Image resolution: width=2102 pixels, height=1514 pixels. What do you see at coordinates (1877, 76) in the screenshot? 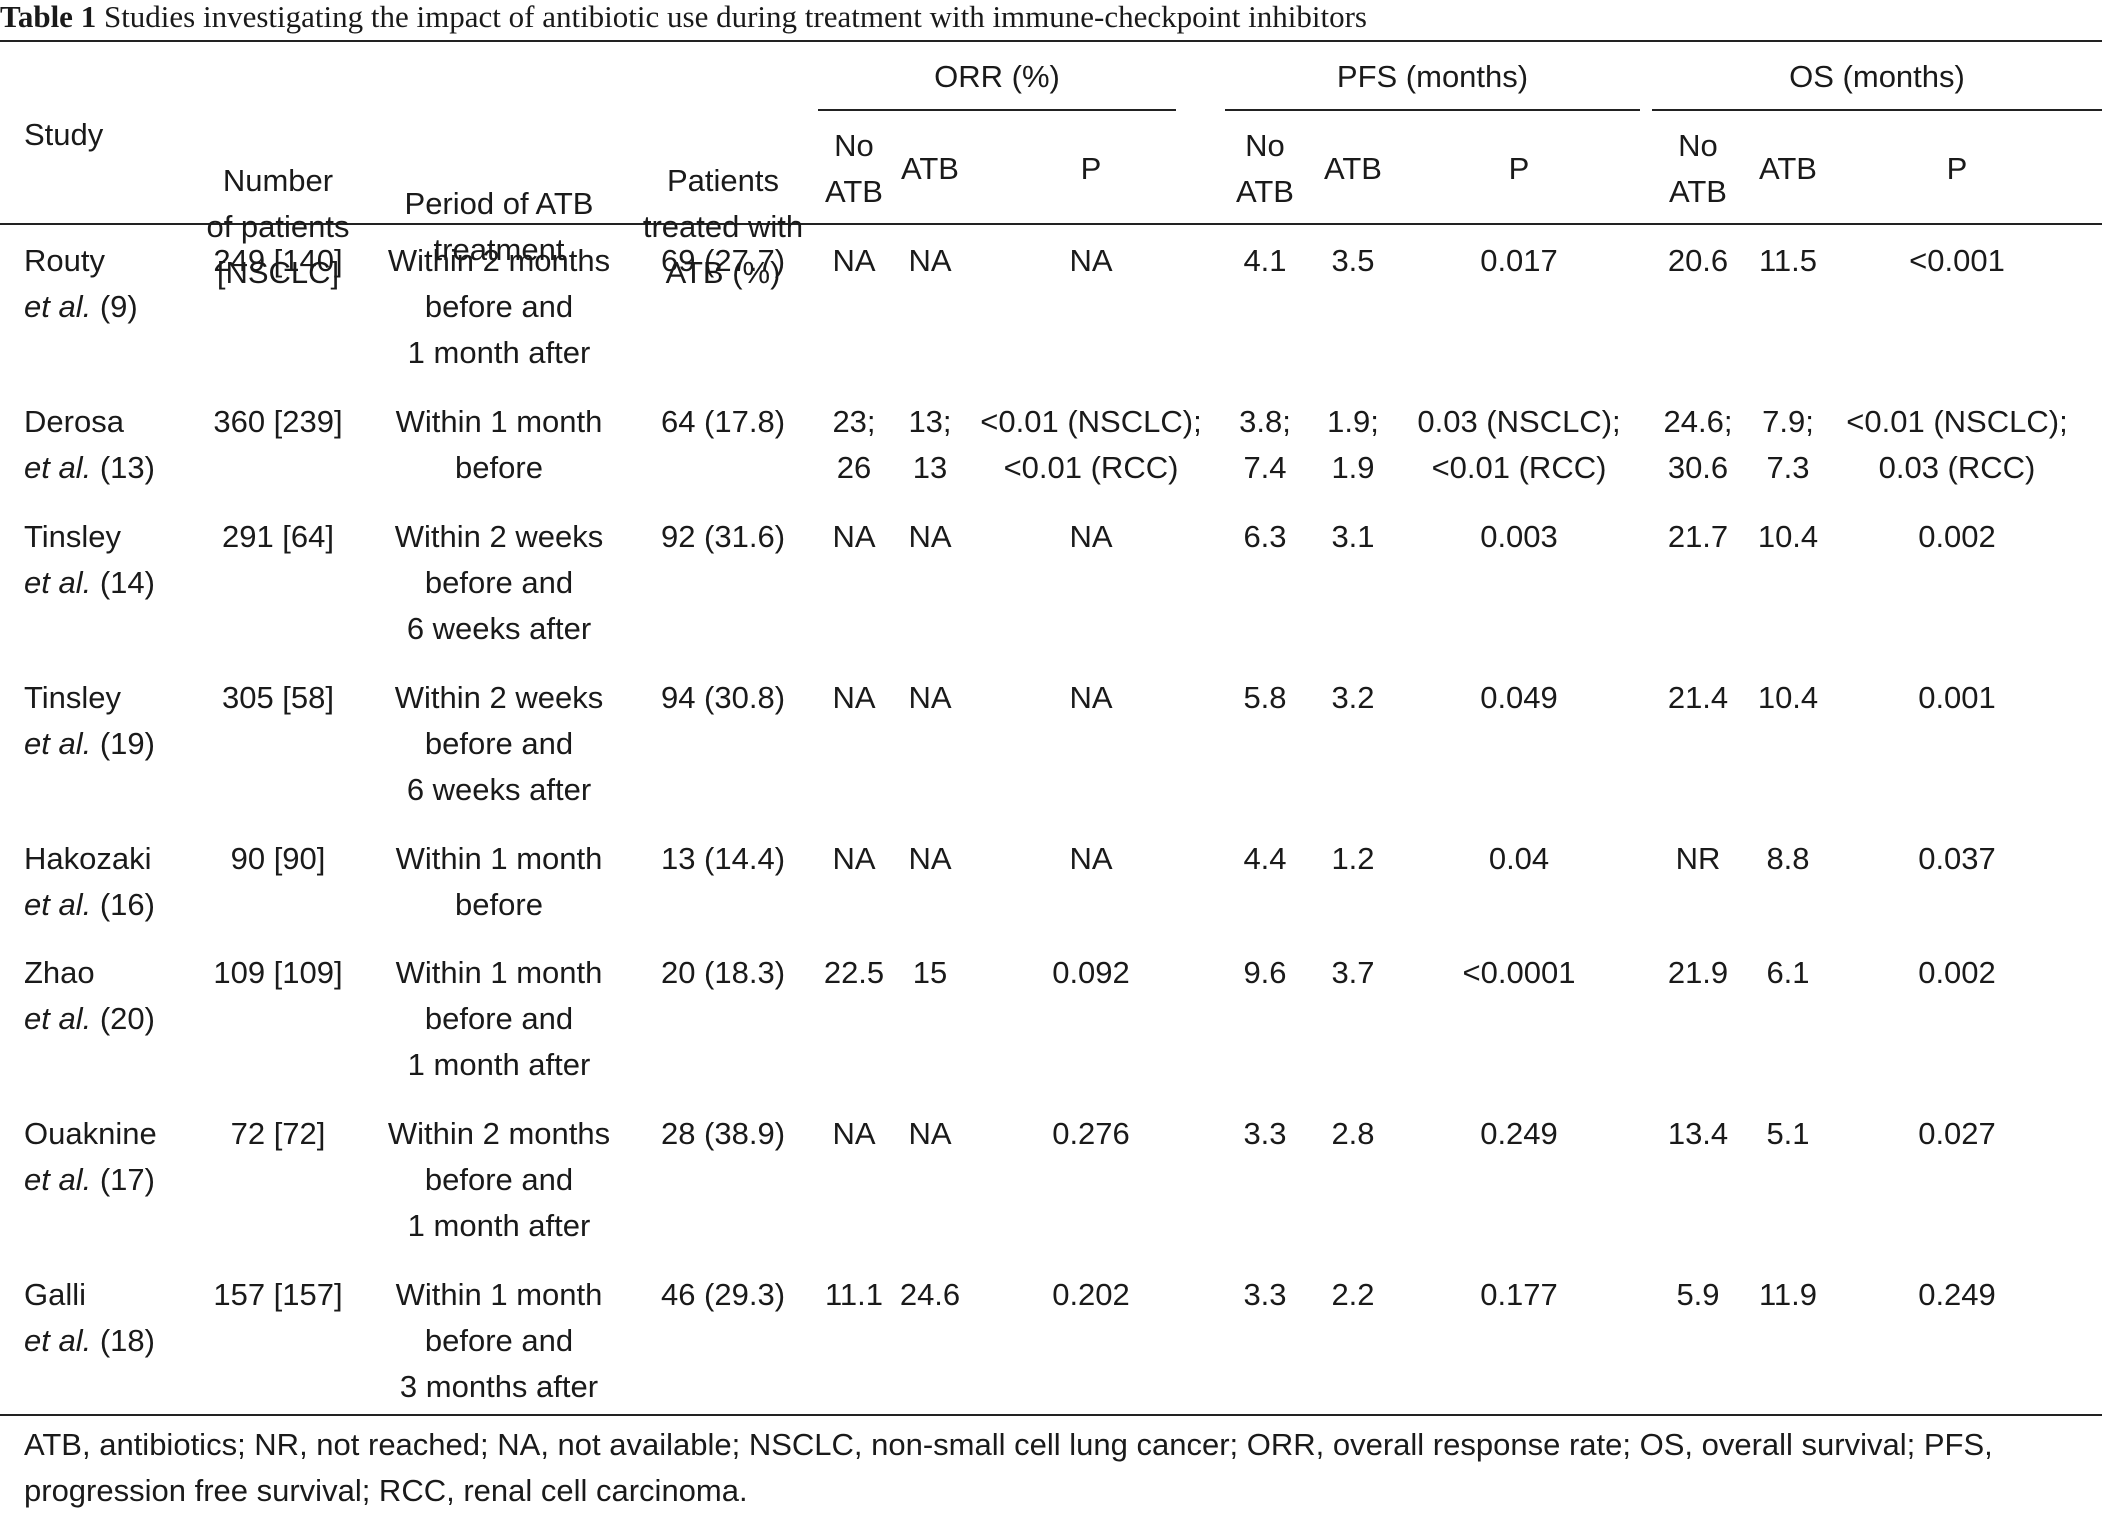
I see `group-header-os: OS (months)` at bounding box center [1877, 76].